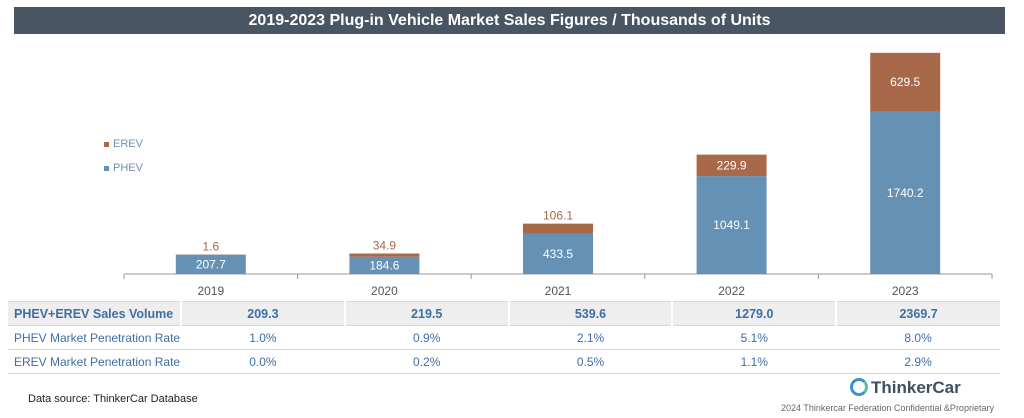 This screenshot has width=1024, height=418. I want to click on thinkercar-logo-icon, so click(859, 387).